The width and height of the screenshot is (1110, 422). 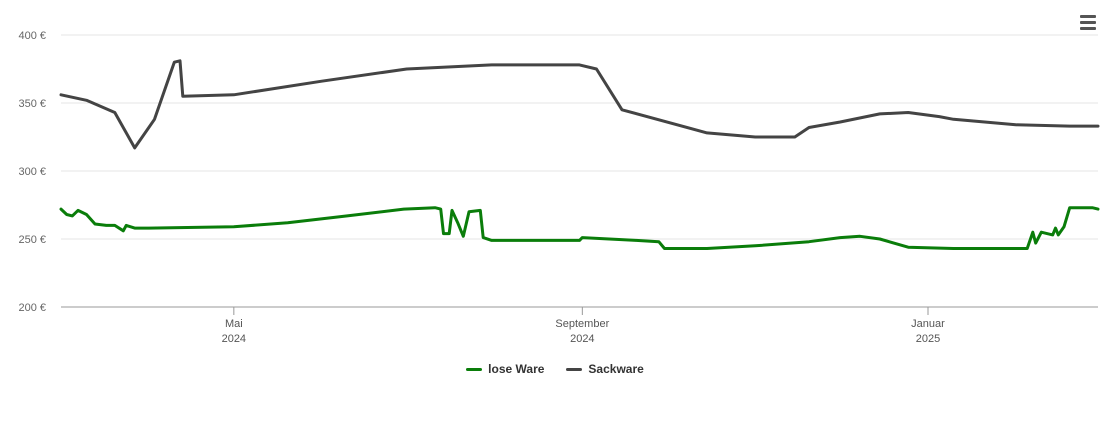 I want to click on x-tick-label-year: 2025, so click(x=928, y=339).